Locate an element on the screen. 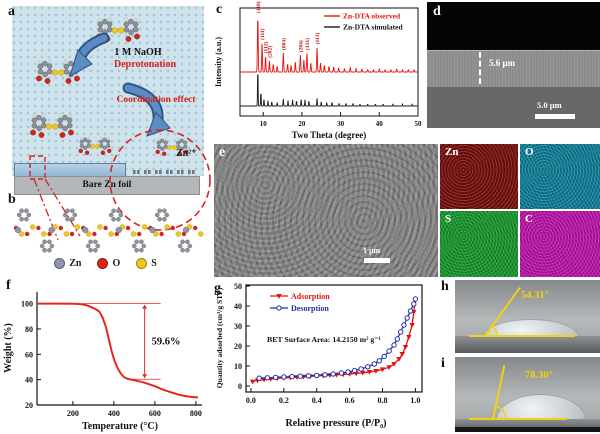 This screenshot has height=434, width=600. scalebar-d-label: 5.0 μm is located at coordinates (549, 105).